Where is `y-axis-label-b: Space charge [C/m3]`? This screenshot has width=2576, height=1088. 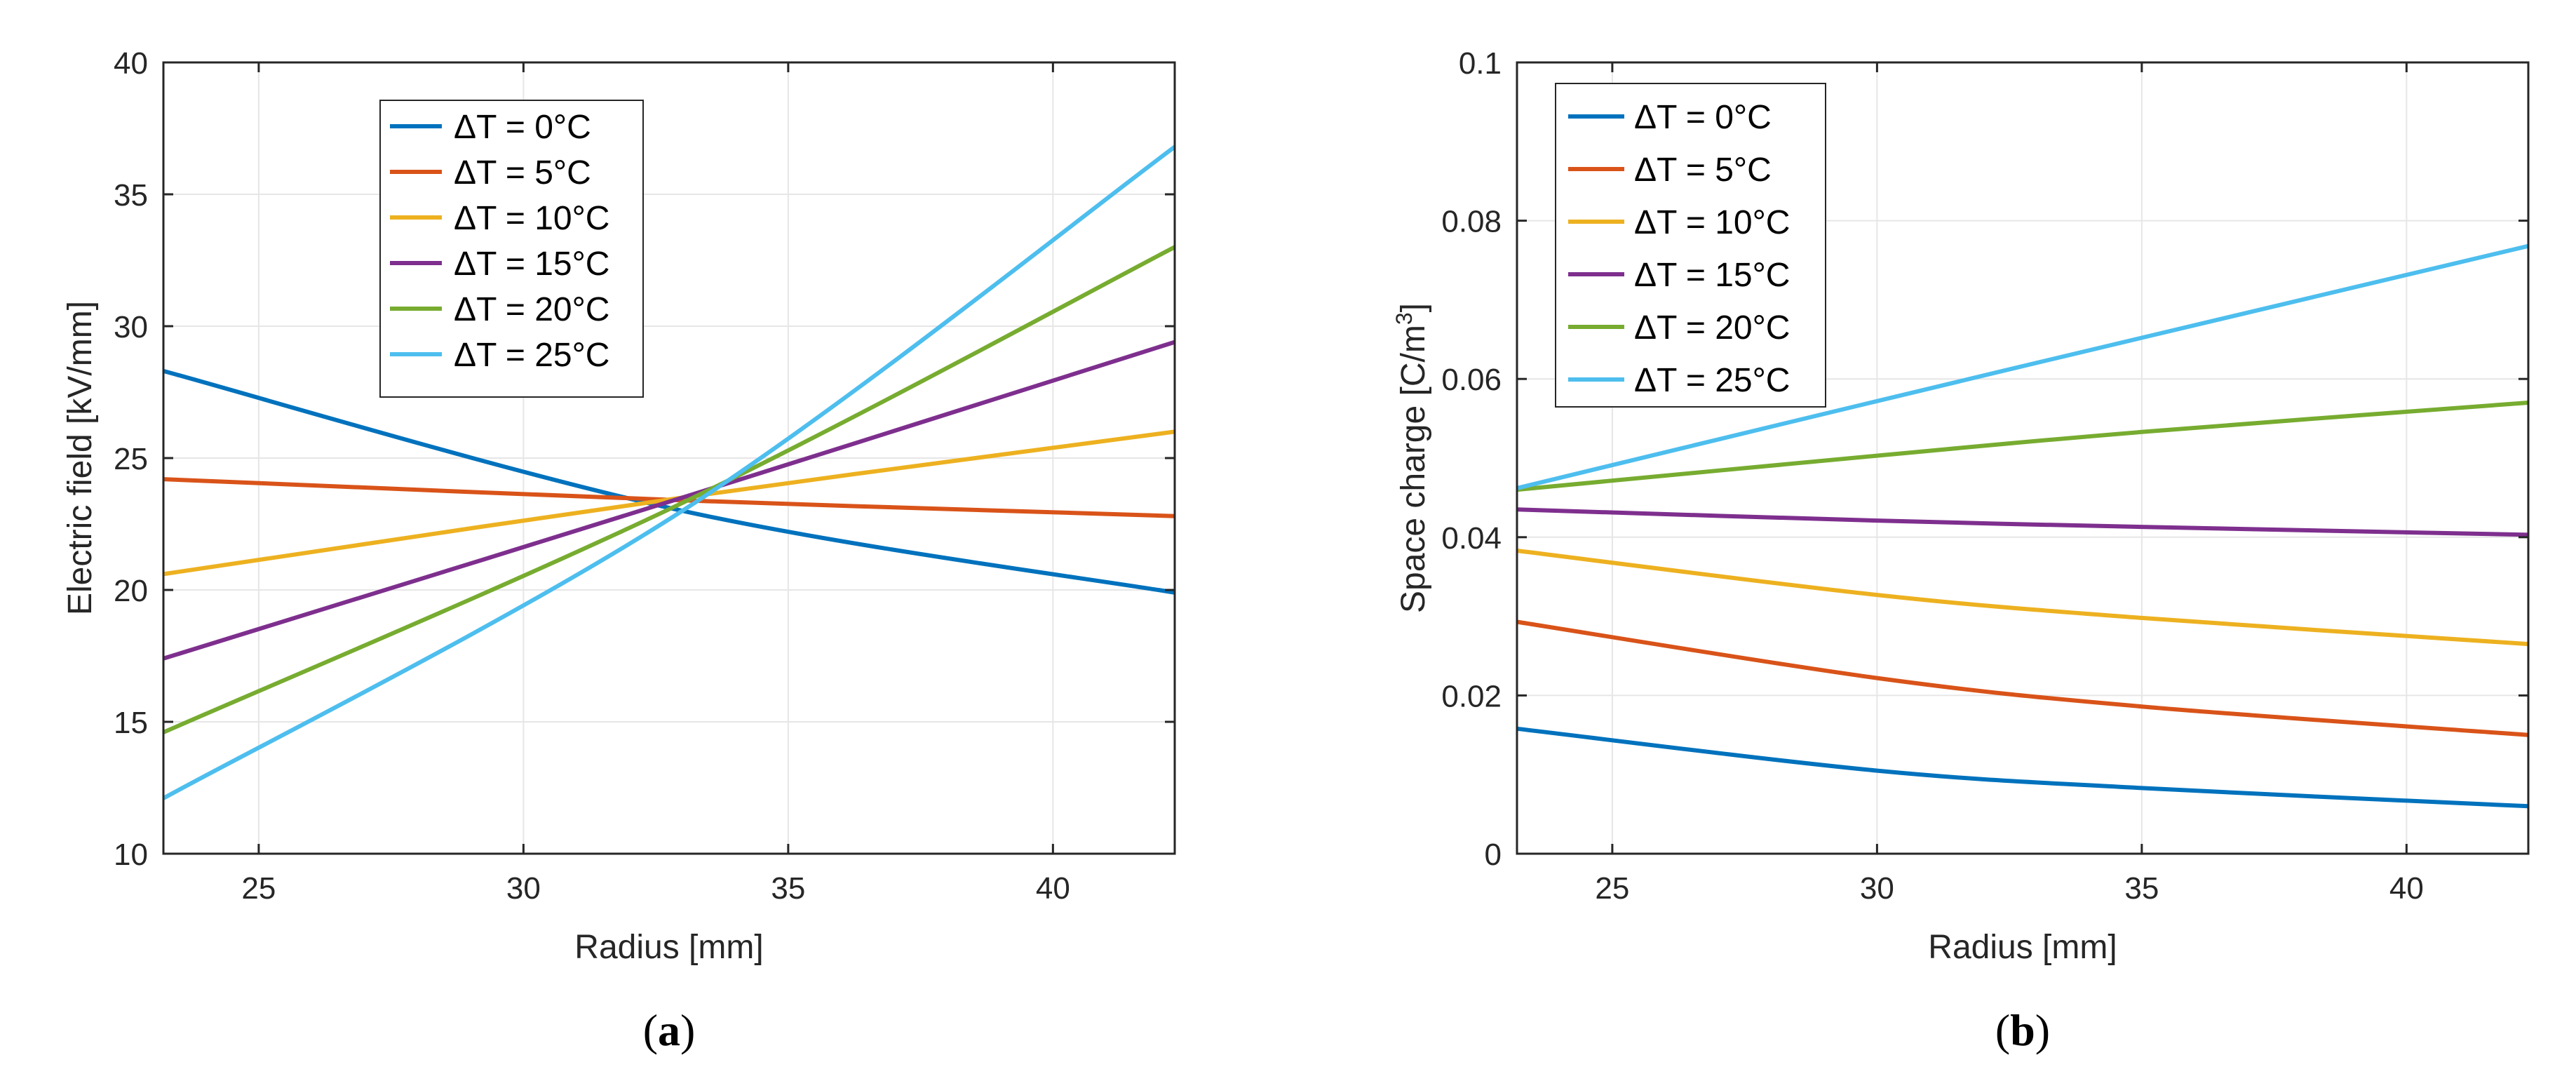 y-axis-label-b: Space charge [C/m3] is located at coordinates (1411, 458).